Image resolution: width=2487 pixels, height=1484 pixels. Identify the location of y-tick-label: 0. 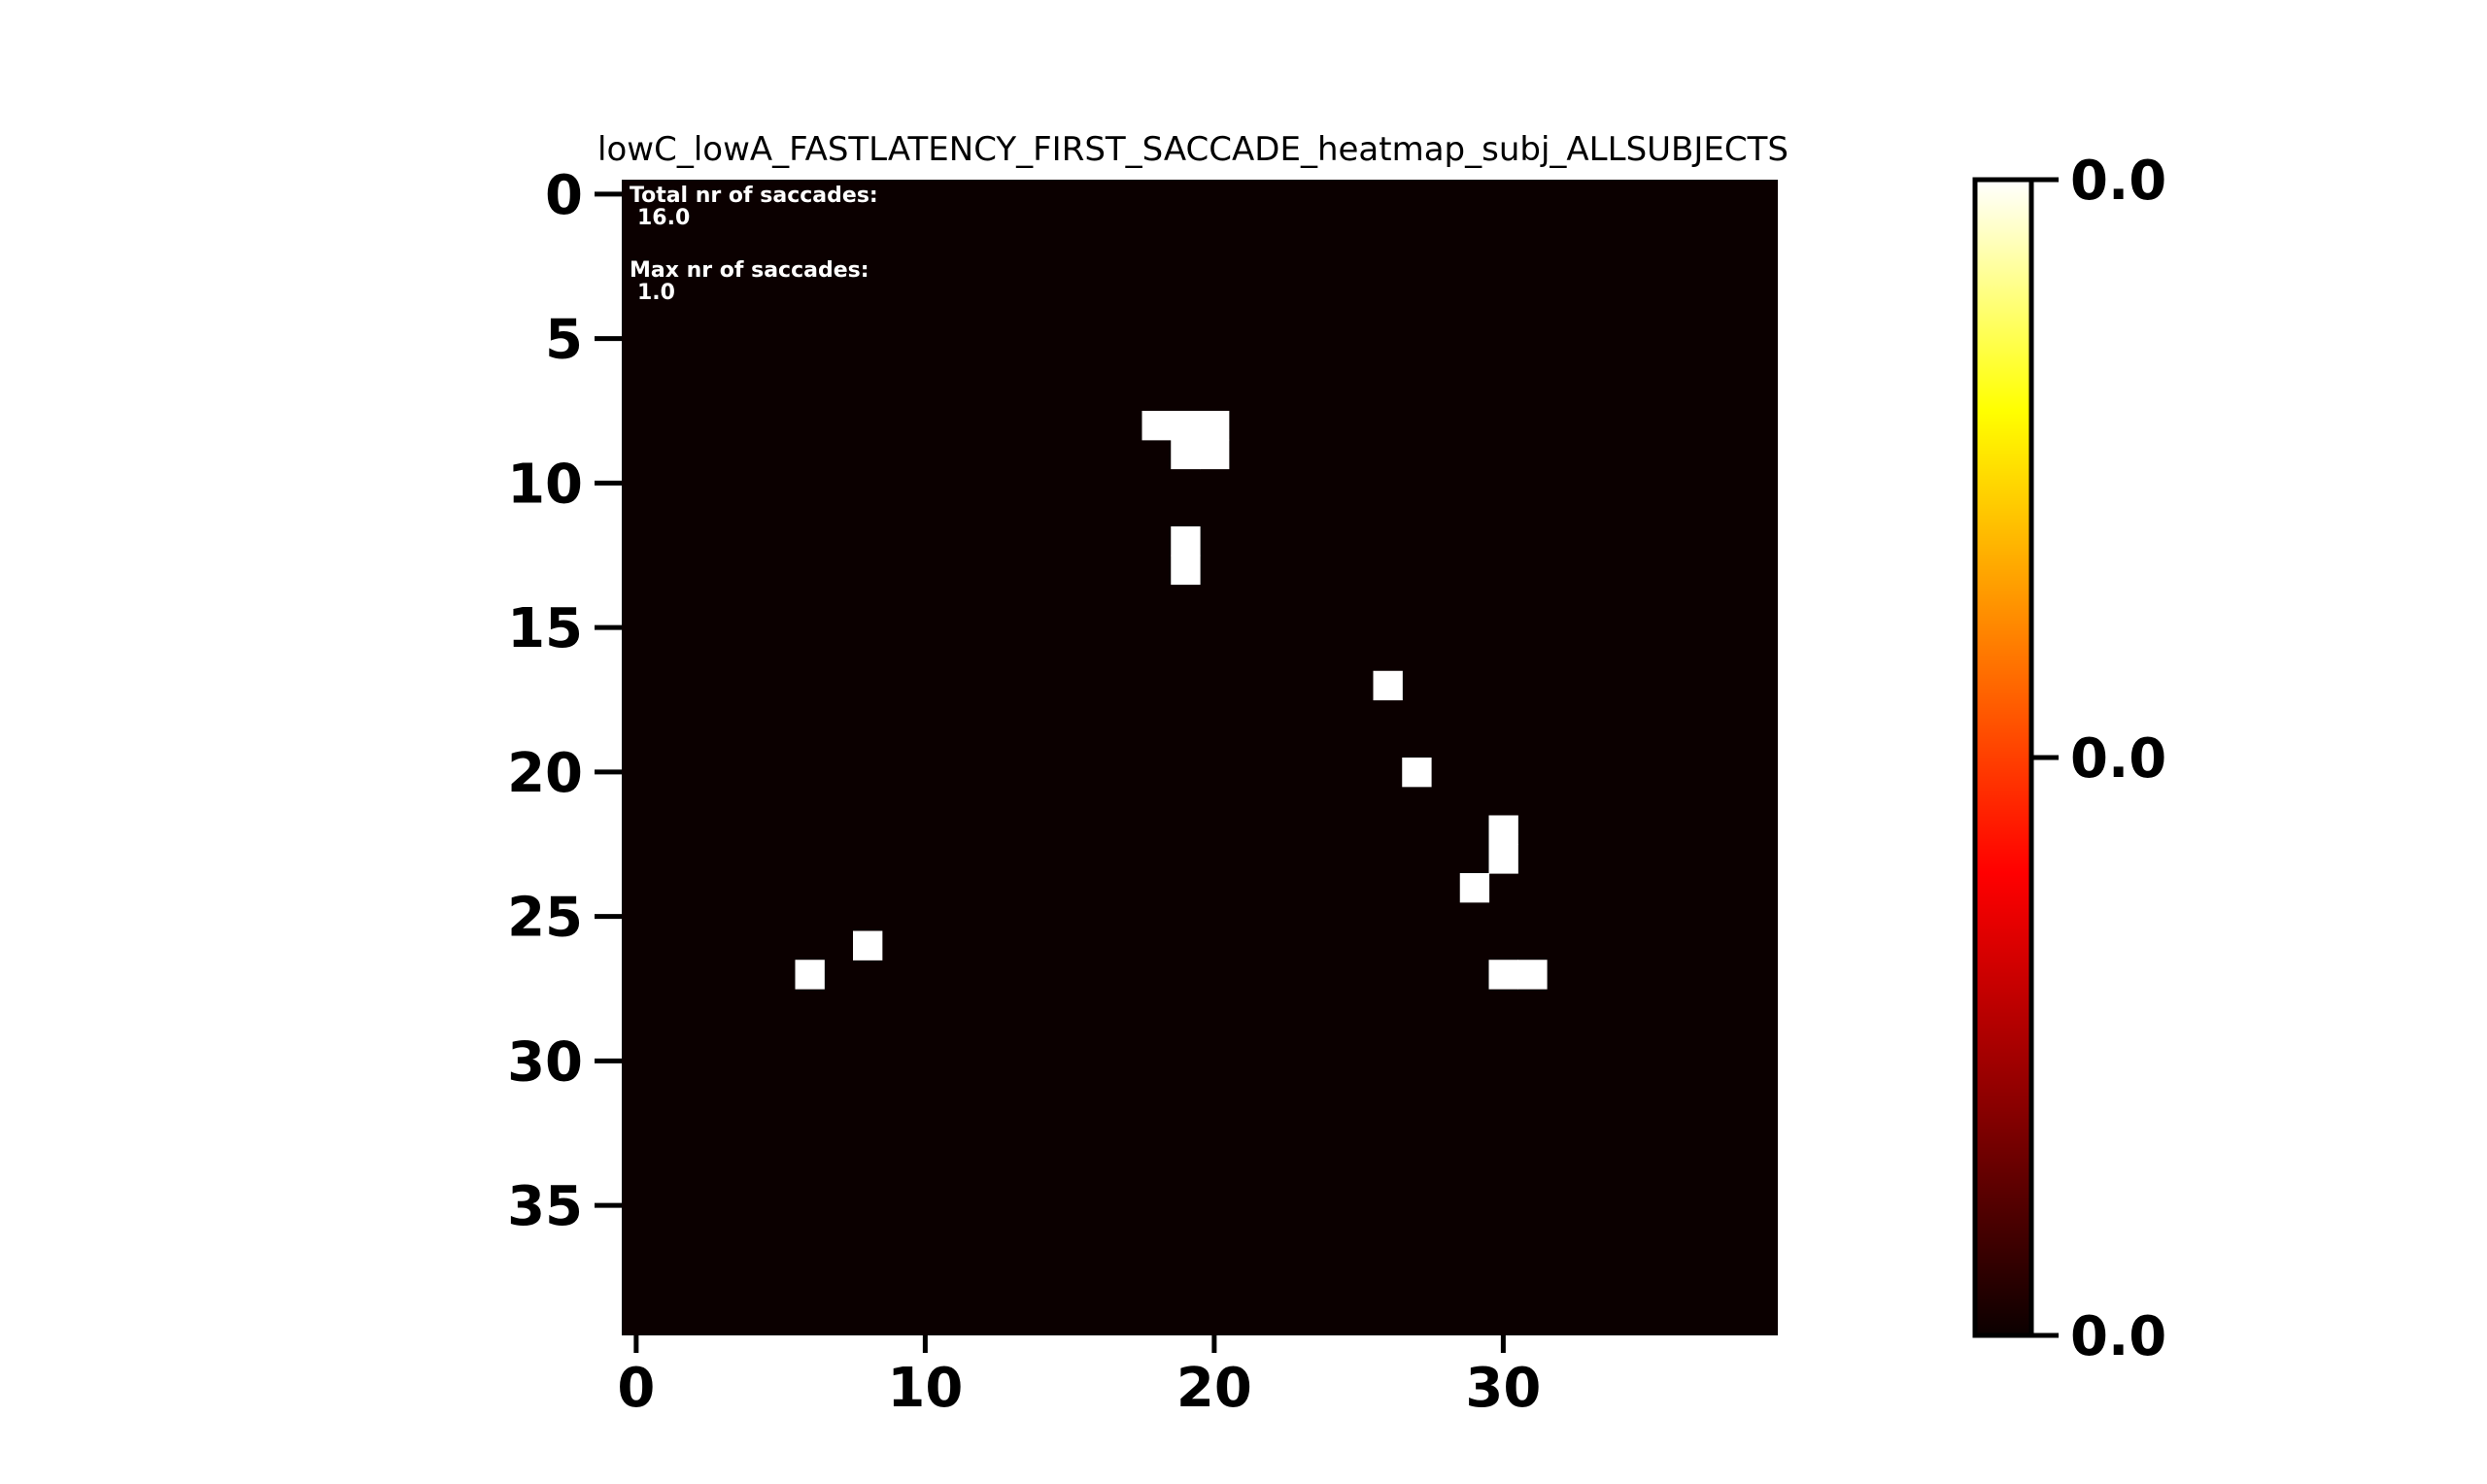
(564, 195).